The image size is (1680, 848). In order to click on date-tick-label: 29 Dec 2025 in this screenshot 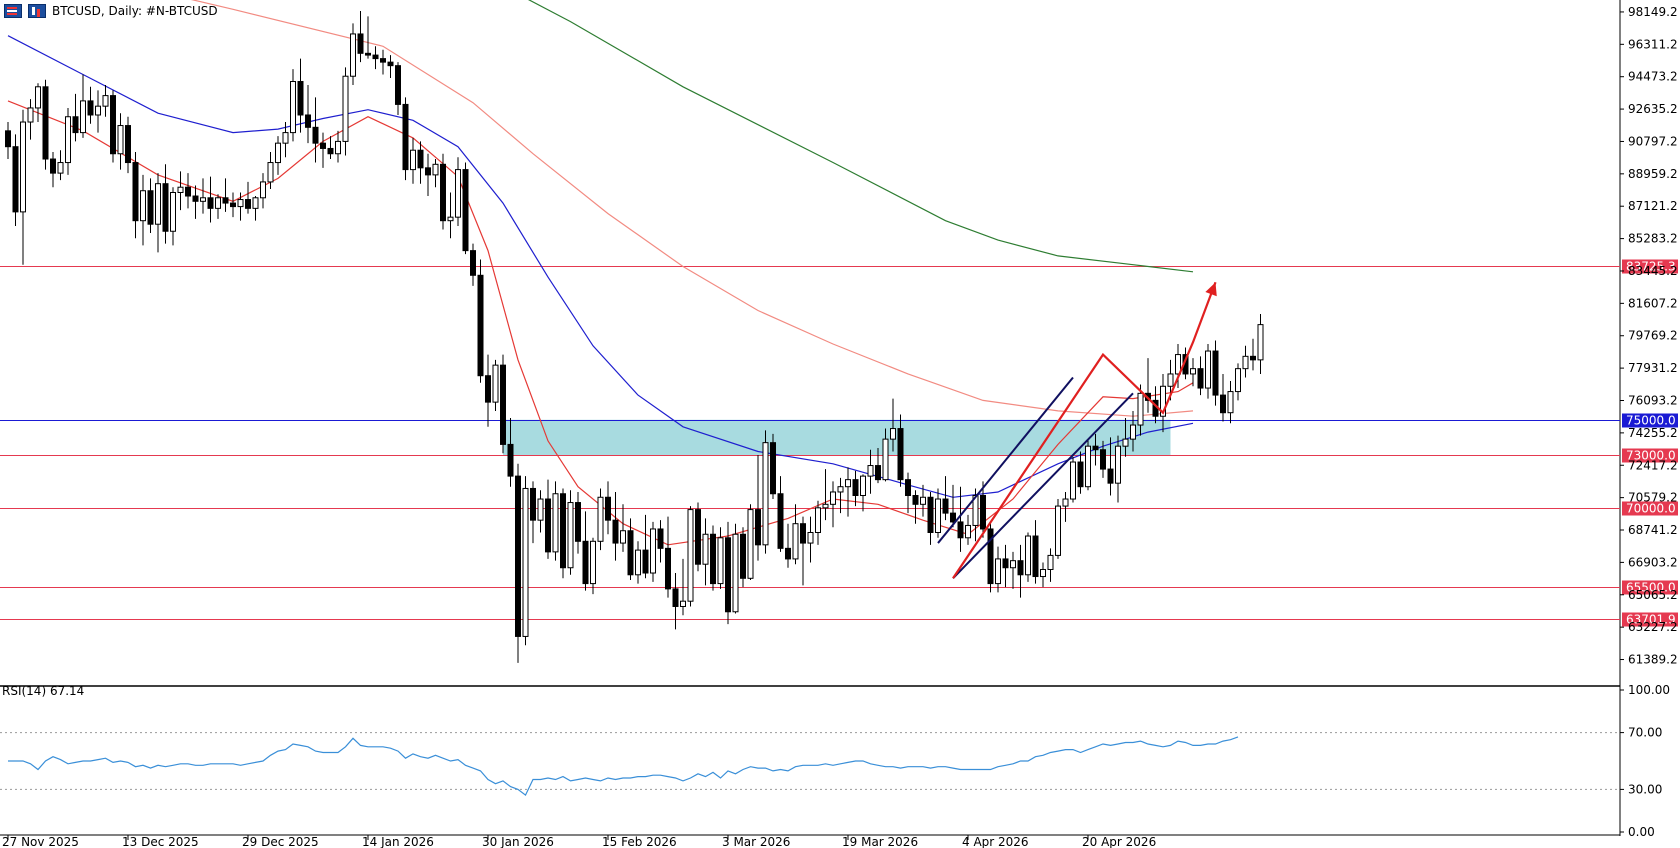, I will do `click(280, 841)`.